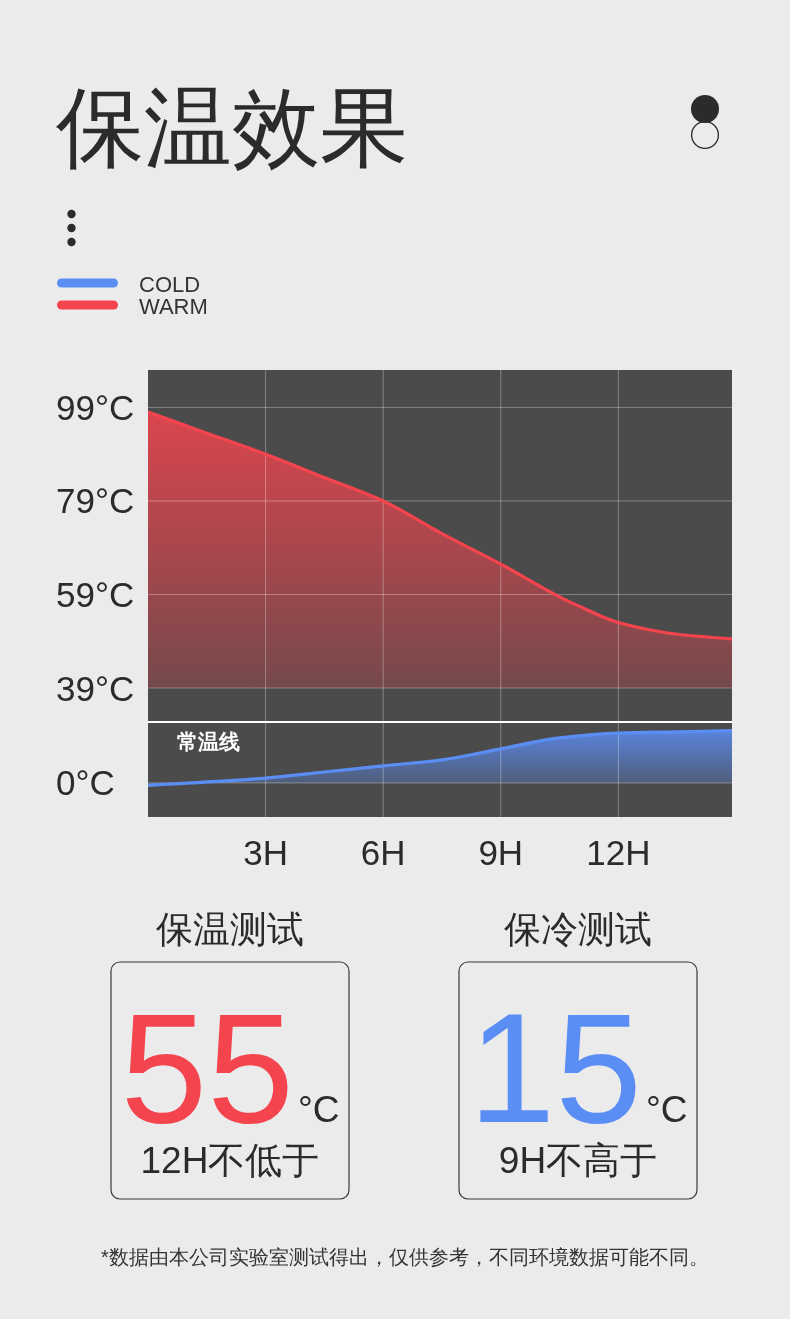 This screenshot has width=790, height=1319. Describe the element at coordinates (578, 929) in the screenshot. I see `text: 保冷测试` at that location.